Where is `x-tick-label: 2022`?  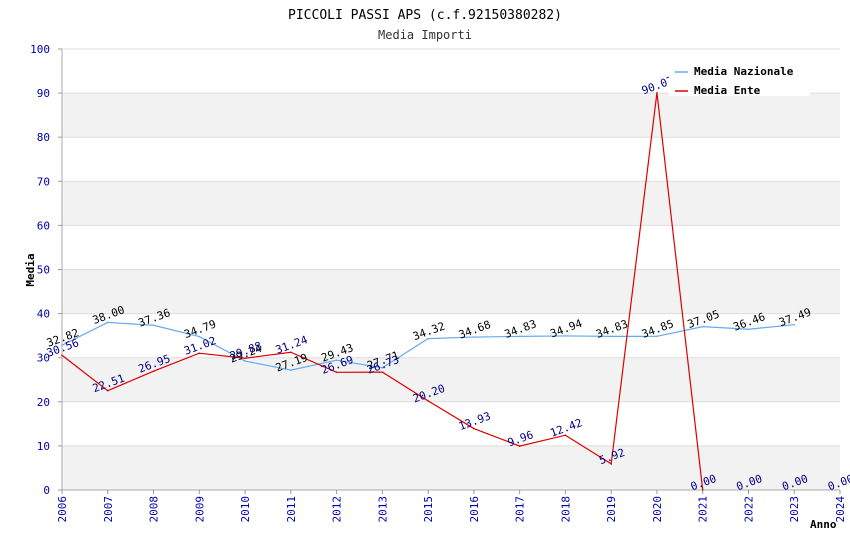
x-tick-label: 2022 is located at coordinates (748, 509).